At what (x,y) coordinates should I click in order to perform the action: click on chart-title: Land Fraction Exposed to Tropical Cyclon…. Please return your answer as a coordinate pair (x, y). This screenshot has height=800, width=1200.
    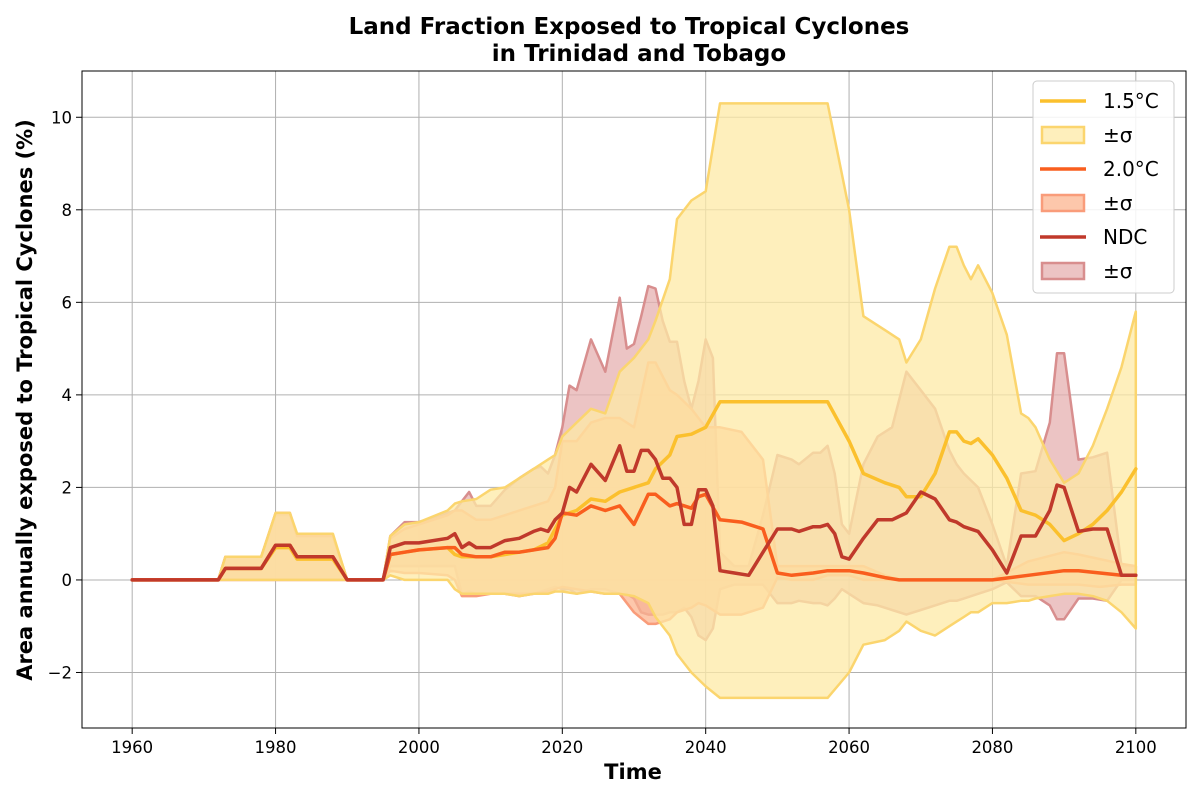
    Looking at the image, I should click on (629, 27).